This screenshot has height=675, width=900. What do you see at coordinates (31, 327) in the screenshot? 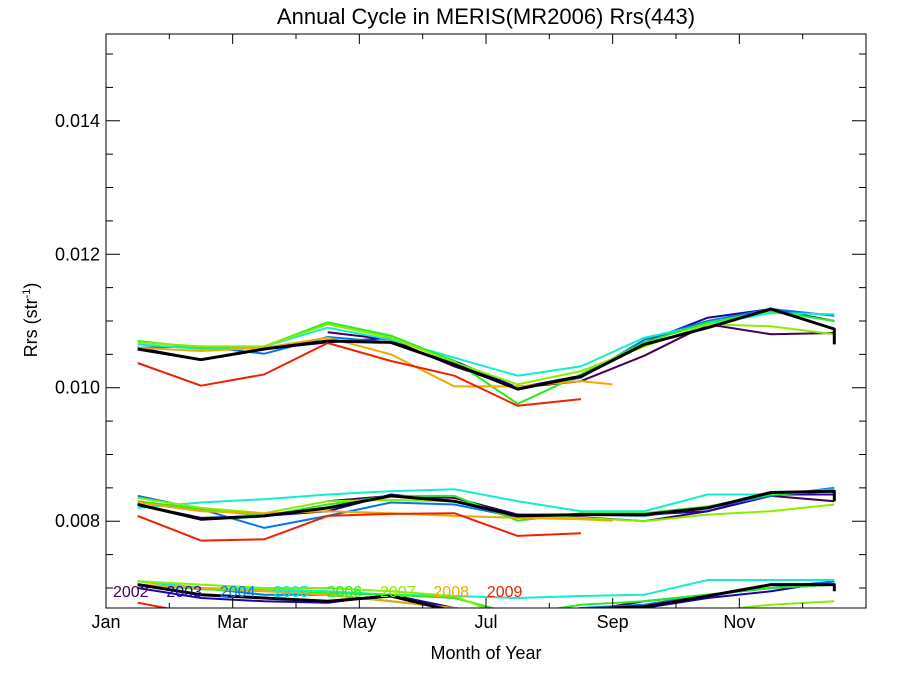
I see `y-axis-label-main: Rrs (str` at bounding box center [31, 327].